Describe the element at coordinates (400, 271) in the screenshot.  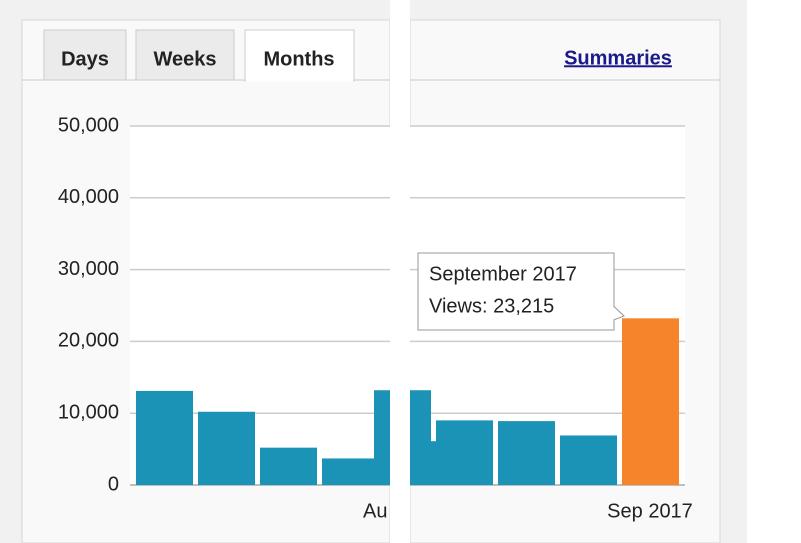
I see `screenshot-seam` at that location.